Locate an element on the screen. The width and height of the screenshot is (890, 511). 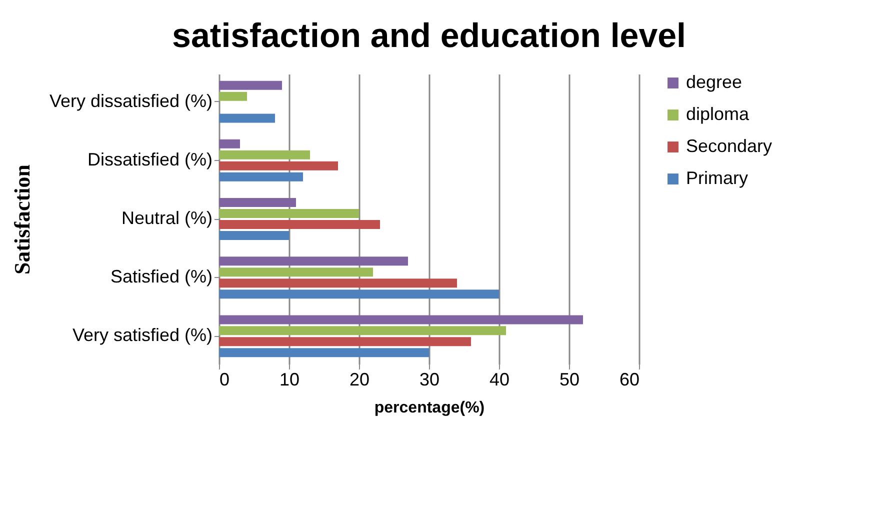
x-tick-label: 10 is located at coordinates (289, 380).